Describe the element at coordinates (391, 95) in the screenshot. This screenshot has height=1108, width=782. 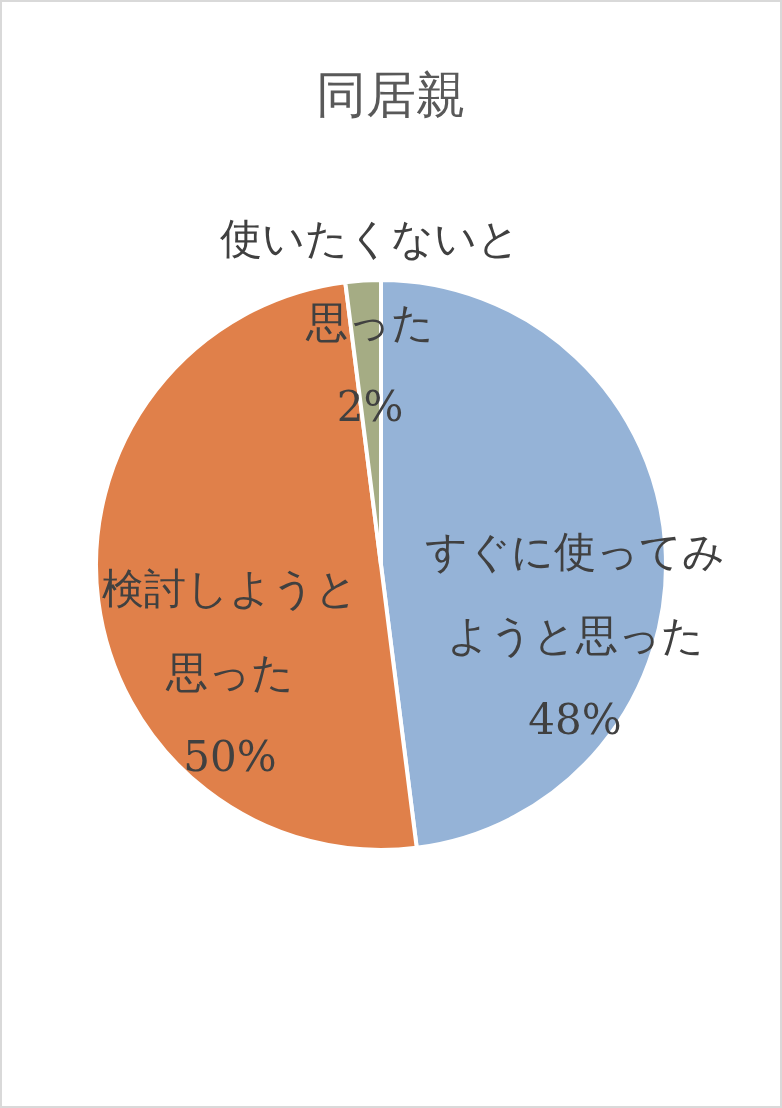
I see `chart-title: 同居親` at that location.